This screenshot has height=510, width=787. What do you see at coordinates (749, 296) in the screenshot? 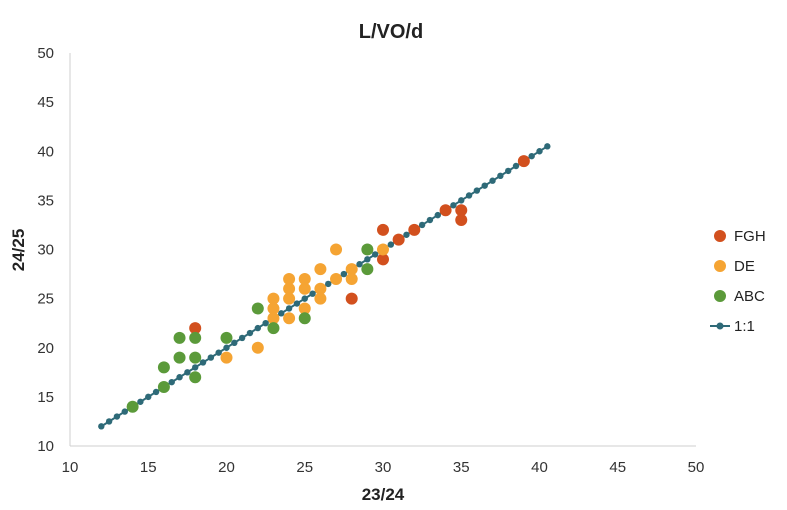
I see `legend-label-abc: ABC` at bounding box center [749, 296].